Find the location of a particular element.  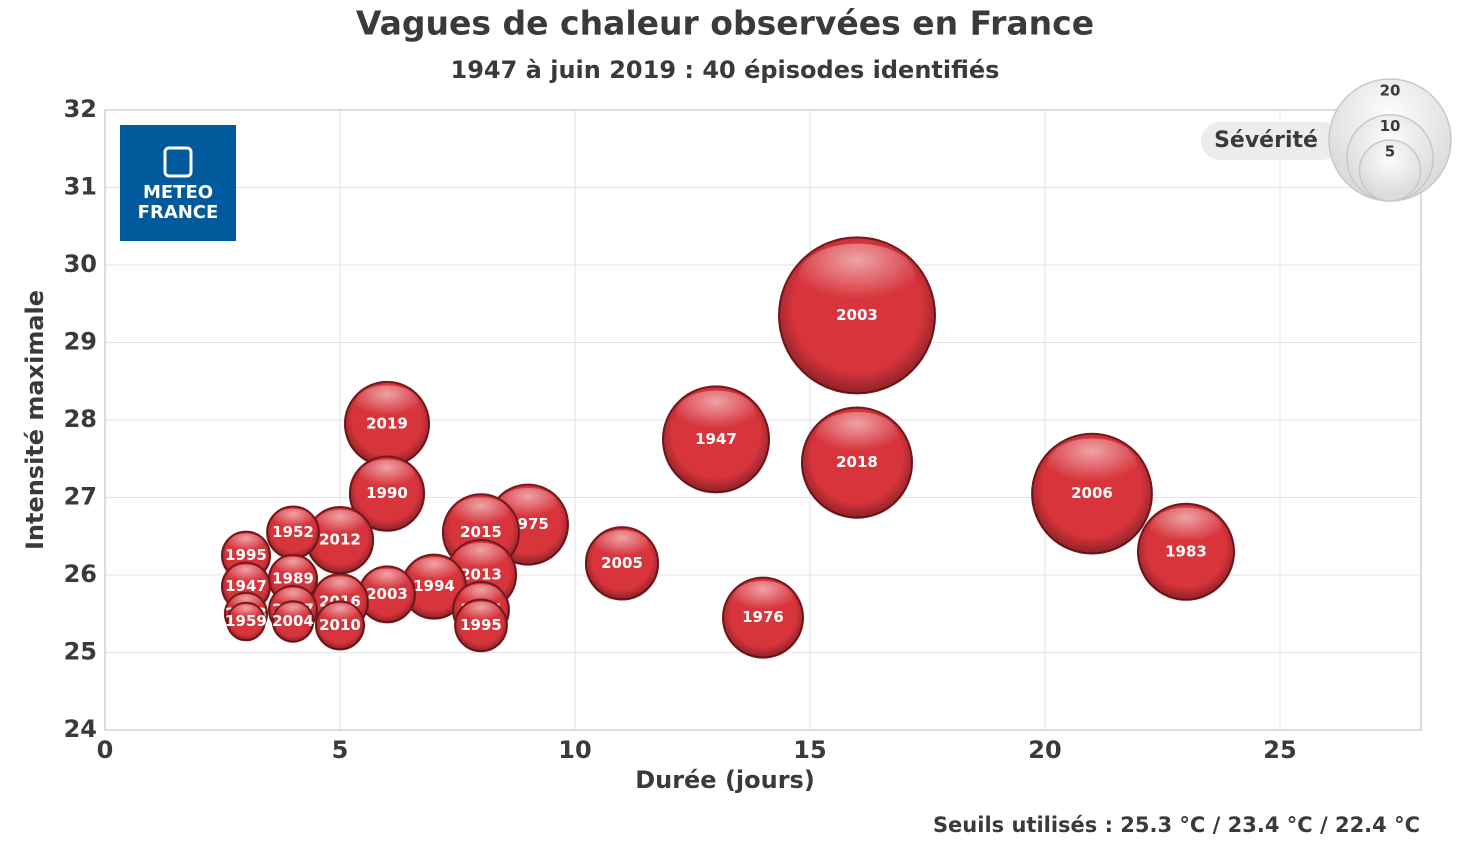

bubble-label: 1989 is located at coordinates (293, 578).